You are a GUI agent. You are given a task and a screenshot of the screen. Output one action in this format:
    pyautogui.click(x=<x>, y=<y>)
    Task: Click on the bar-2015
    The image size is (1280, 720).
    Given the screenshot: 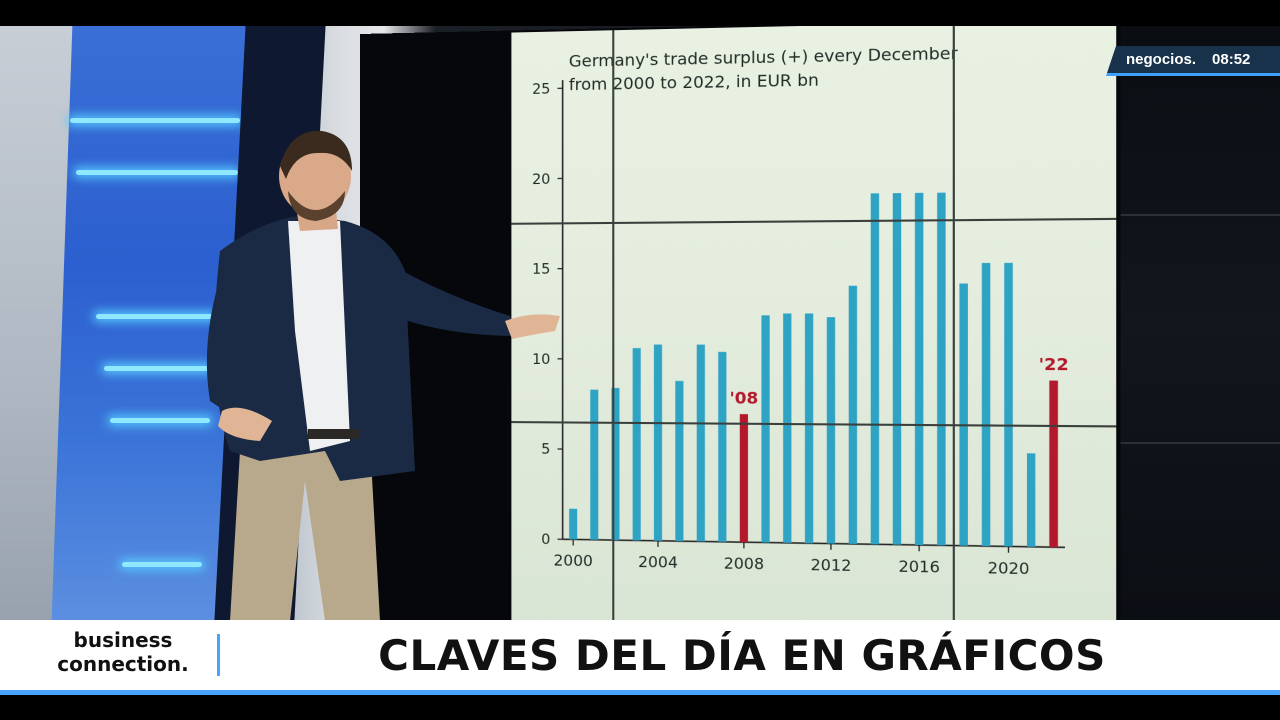 What is the action you would take?
    pyautogui.click(x=897, y=369)
    